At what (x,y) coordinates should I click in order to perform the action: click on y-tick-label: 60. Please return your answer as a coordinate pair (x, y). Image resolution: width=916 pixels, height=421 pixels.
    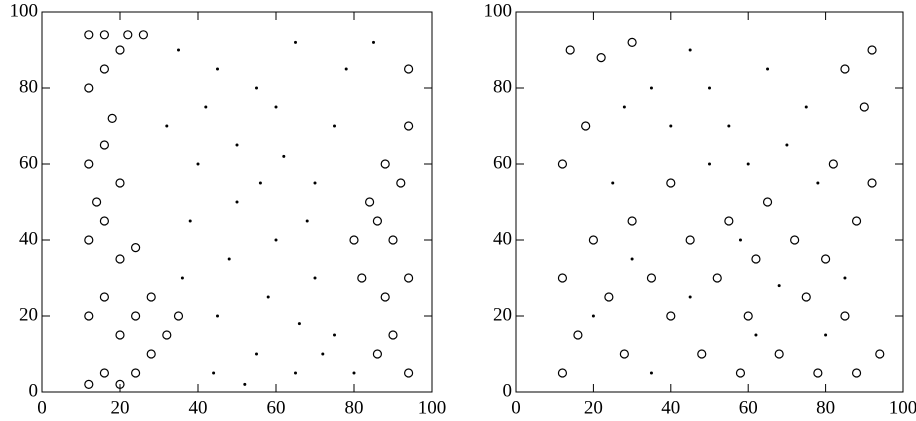
    Looking at the image, I should click on (28, 162).